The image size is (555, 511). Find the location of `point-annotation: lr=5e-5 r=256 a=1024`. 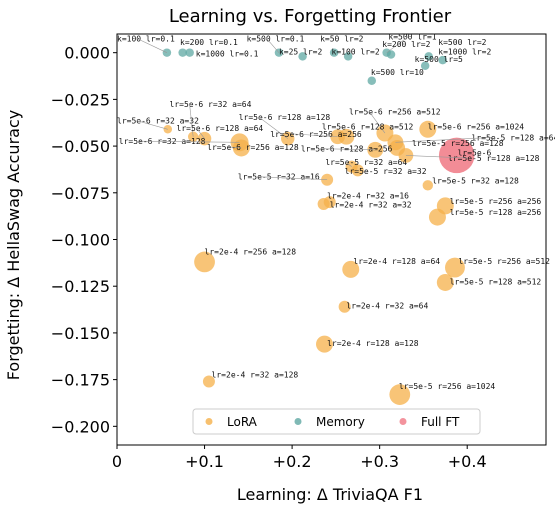

point-annotation: lr=5e-5 r=256 a=1024 is located at coordinates (447, 386).